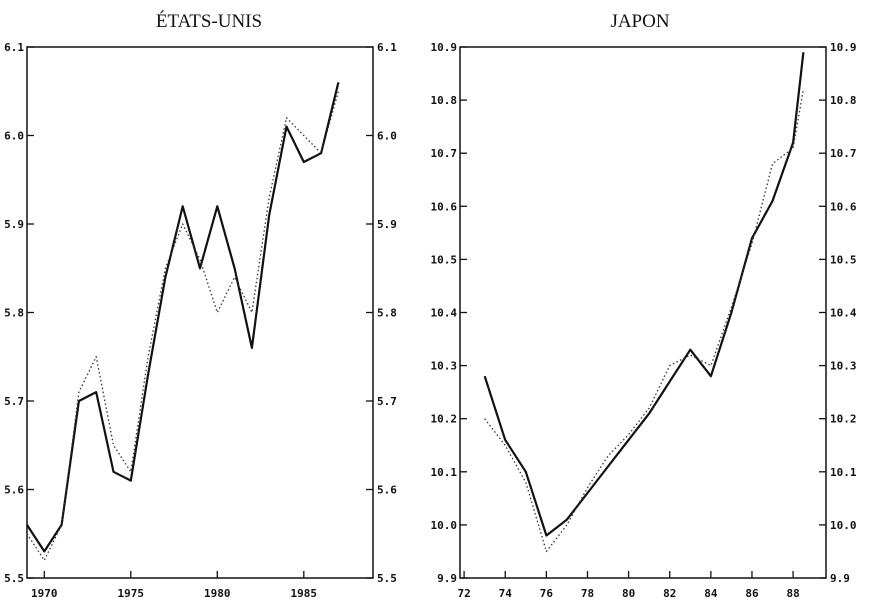 Image resolution: width=892 pixels, height=613 pixels. Describe the element at coordinates (843, 153) in the screenshot. I see `y-tick-label-right-japon: 10.7` at that location.